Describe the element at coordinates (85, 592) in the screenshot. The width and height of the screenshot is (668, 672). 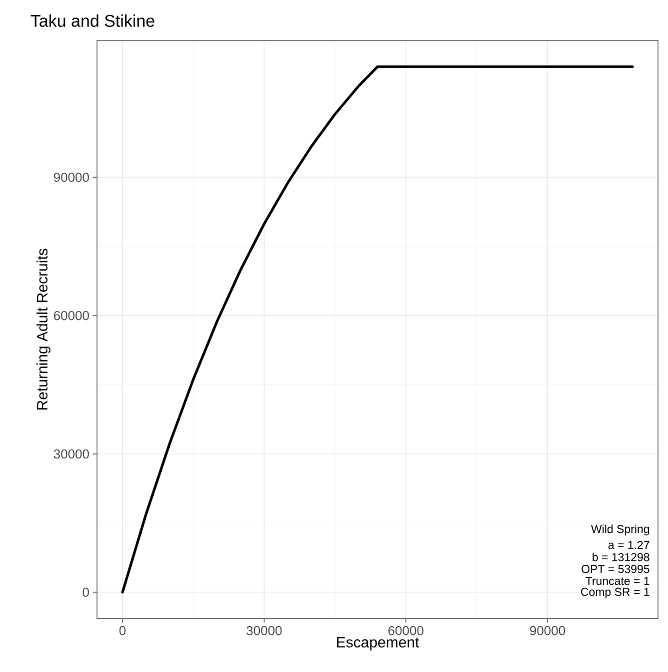
I see `y-tick-label: 0` at that location.